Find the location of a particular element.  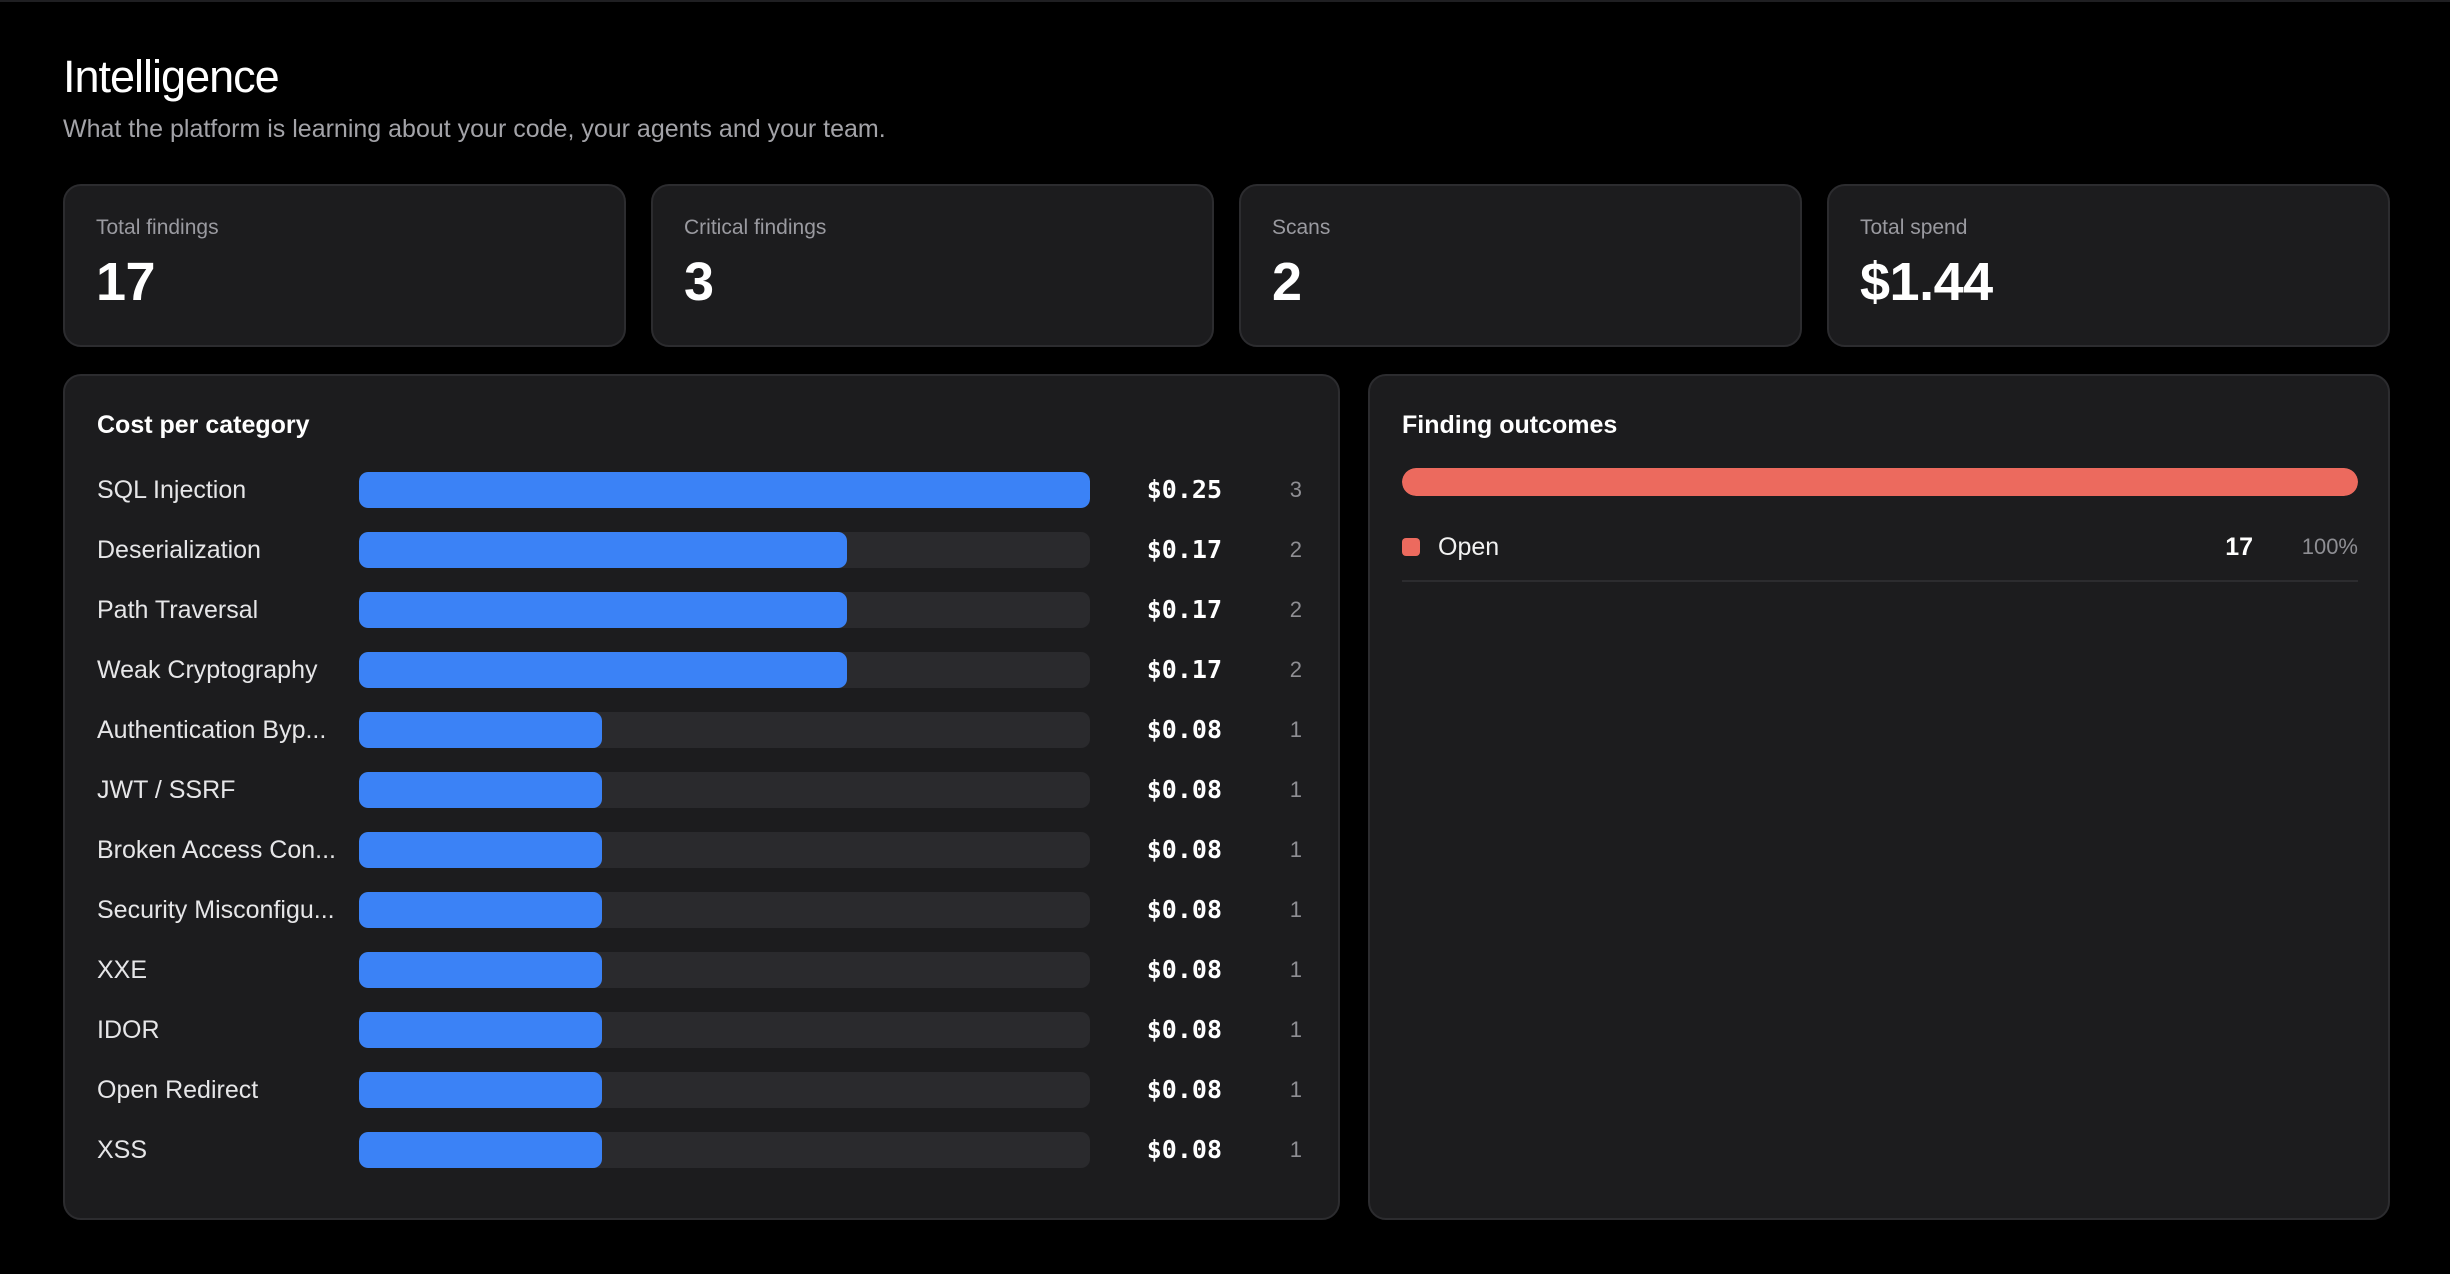

panel-title: Finding outcomes is located at coordinates (1510, 425).